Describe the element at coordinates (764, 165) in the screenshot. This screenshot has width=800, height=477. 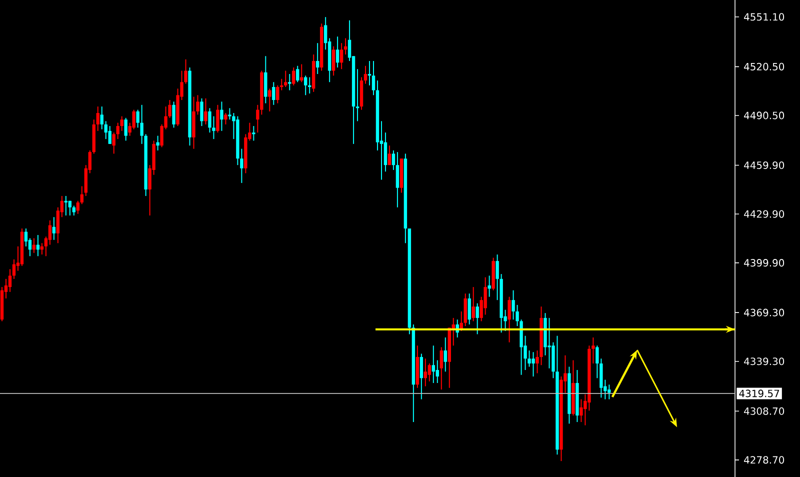
I see `y-tick-label: 4459.90` at that location.